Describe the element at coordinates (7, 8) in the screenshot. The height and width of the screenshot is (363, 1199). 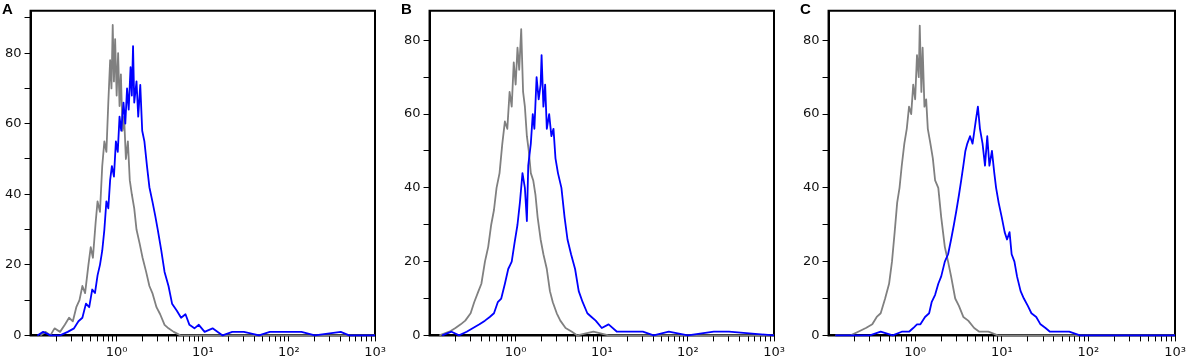
I see `chart-title: A` at that location.